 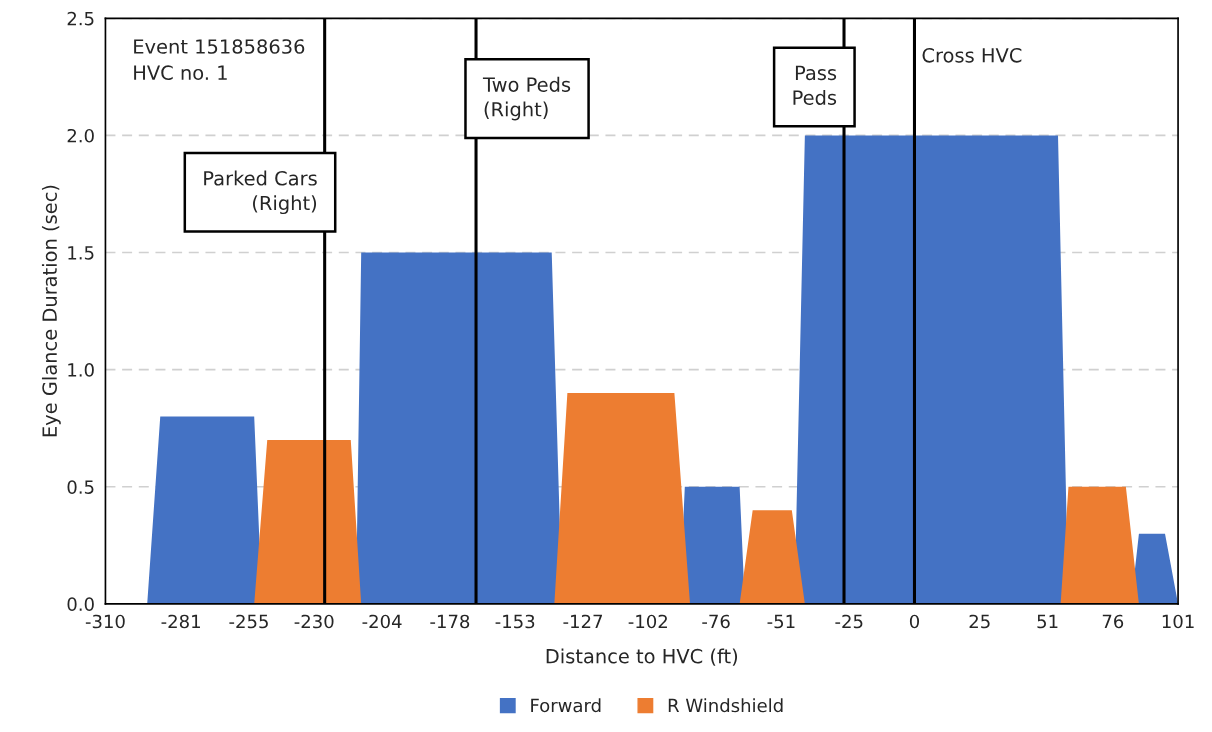 What do you see at coordinates (81, 370) in the screenshot?
I see `y-tick-label: 1.0` at bounding box center [81, 370].